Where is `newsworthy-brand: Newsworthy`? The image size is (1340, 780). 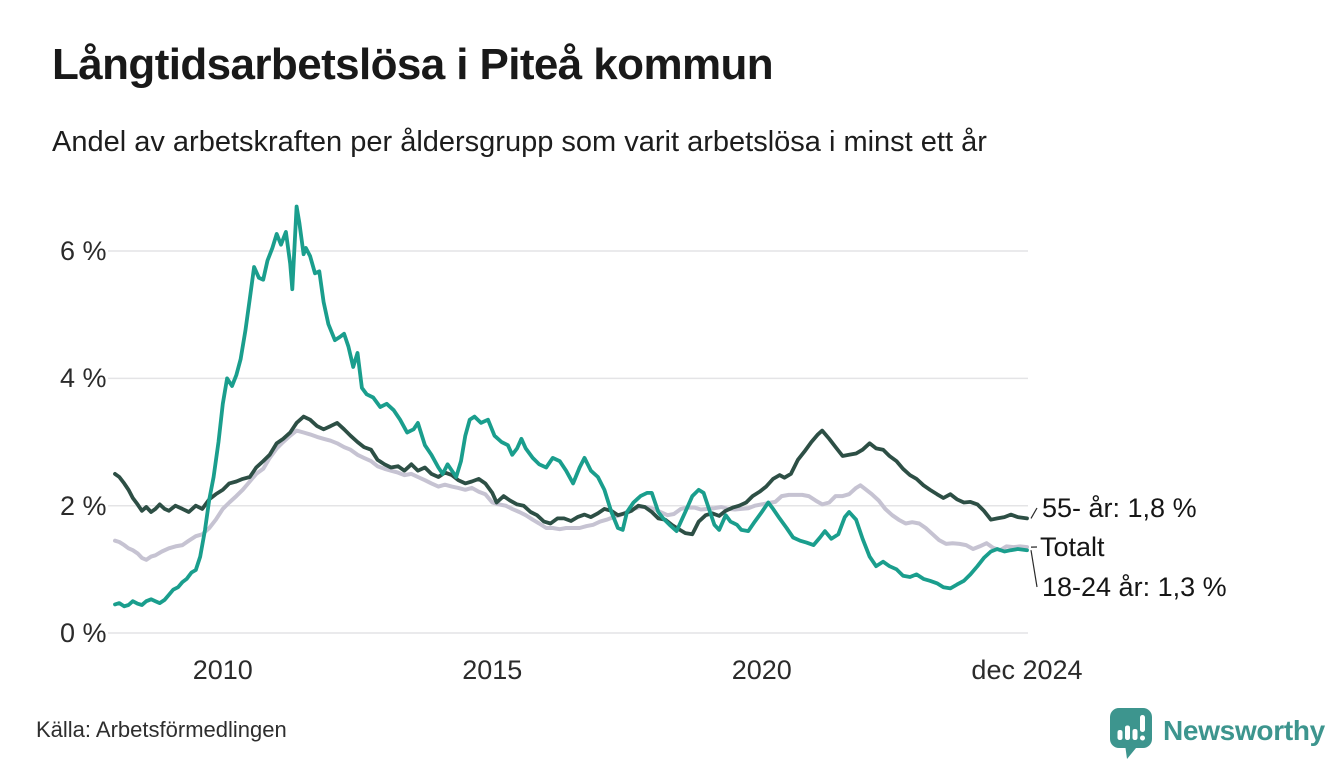 newsworthy-brand: Newsworthy is located at coordinates (1216, 735).